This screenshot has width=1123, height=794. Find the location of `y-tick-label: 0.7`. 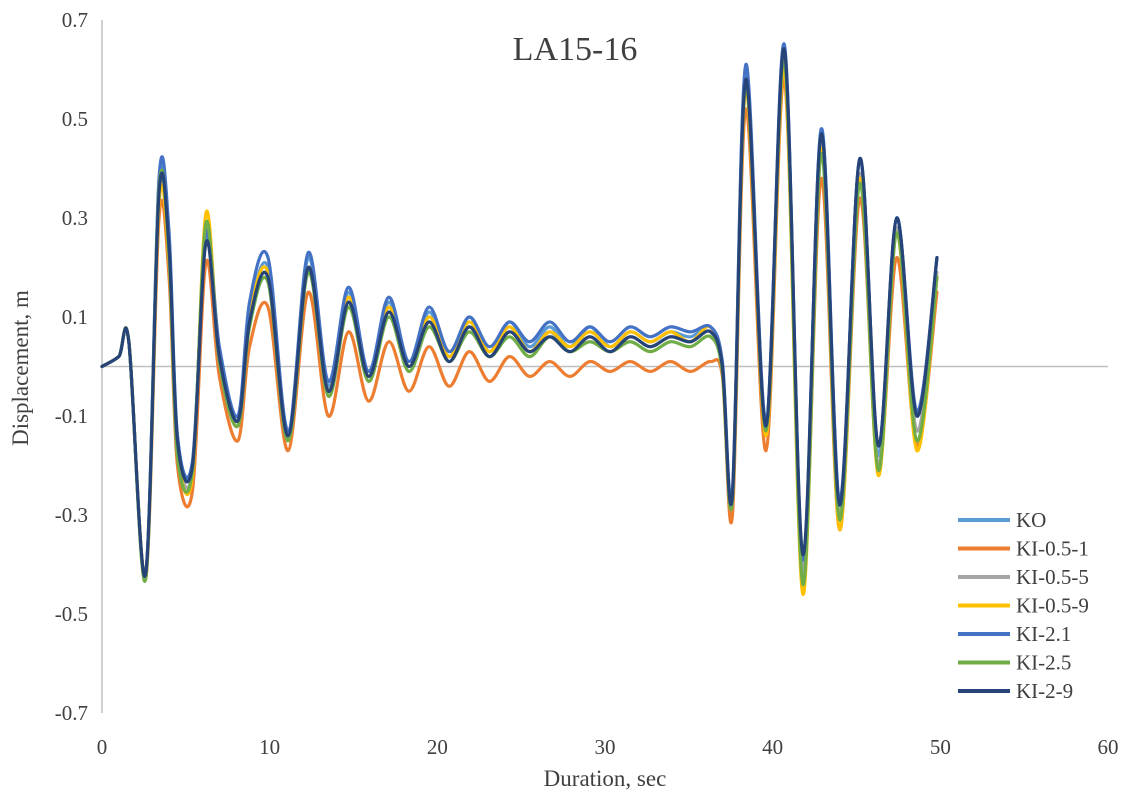

y-tick-label: 0.7 is located at coordinates (75, 20).